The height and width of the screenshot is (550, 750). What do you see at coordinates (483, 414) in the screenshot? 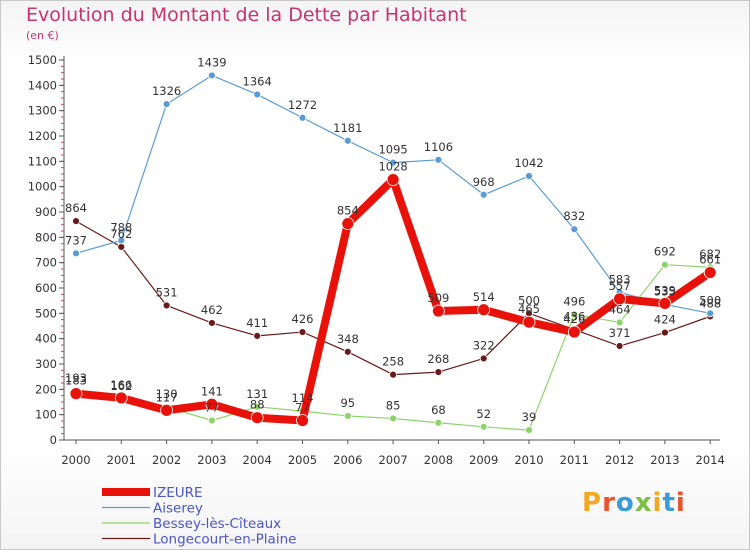
I see `data-label: 52` at bounding box center [483, 414].